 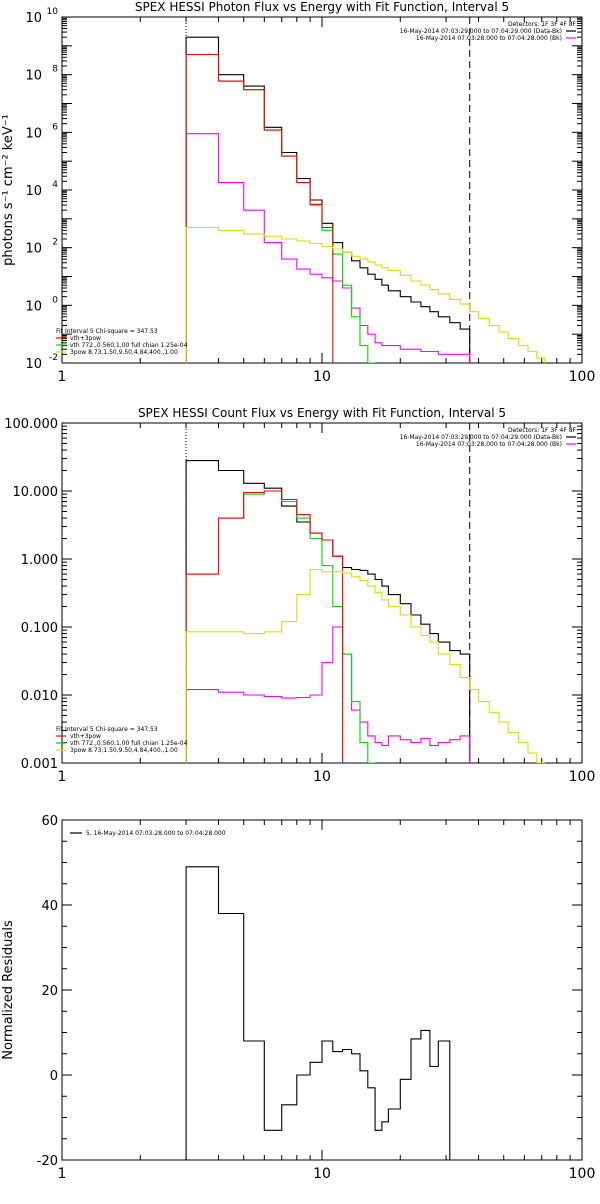 I want to click on y-tick-exponent-label: -2, so click(x=53, y=358).